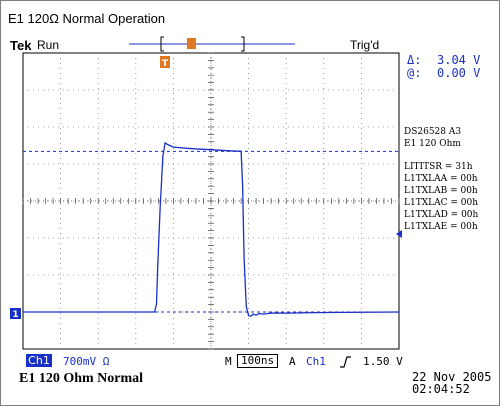 The height and width of the screenshot is (406, 500). I want to click on rising-edge-icon, so click(345, 362).